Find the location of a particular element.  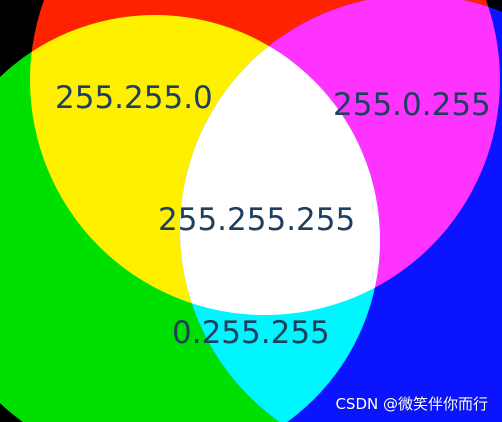

watermark: CSDN @微笑伴你而行 is located at coordinates (411, 404).